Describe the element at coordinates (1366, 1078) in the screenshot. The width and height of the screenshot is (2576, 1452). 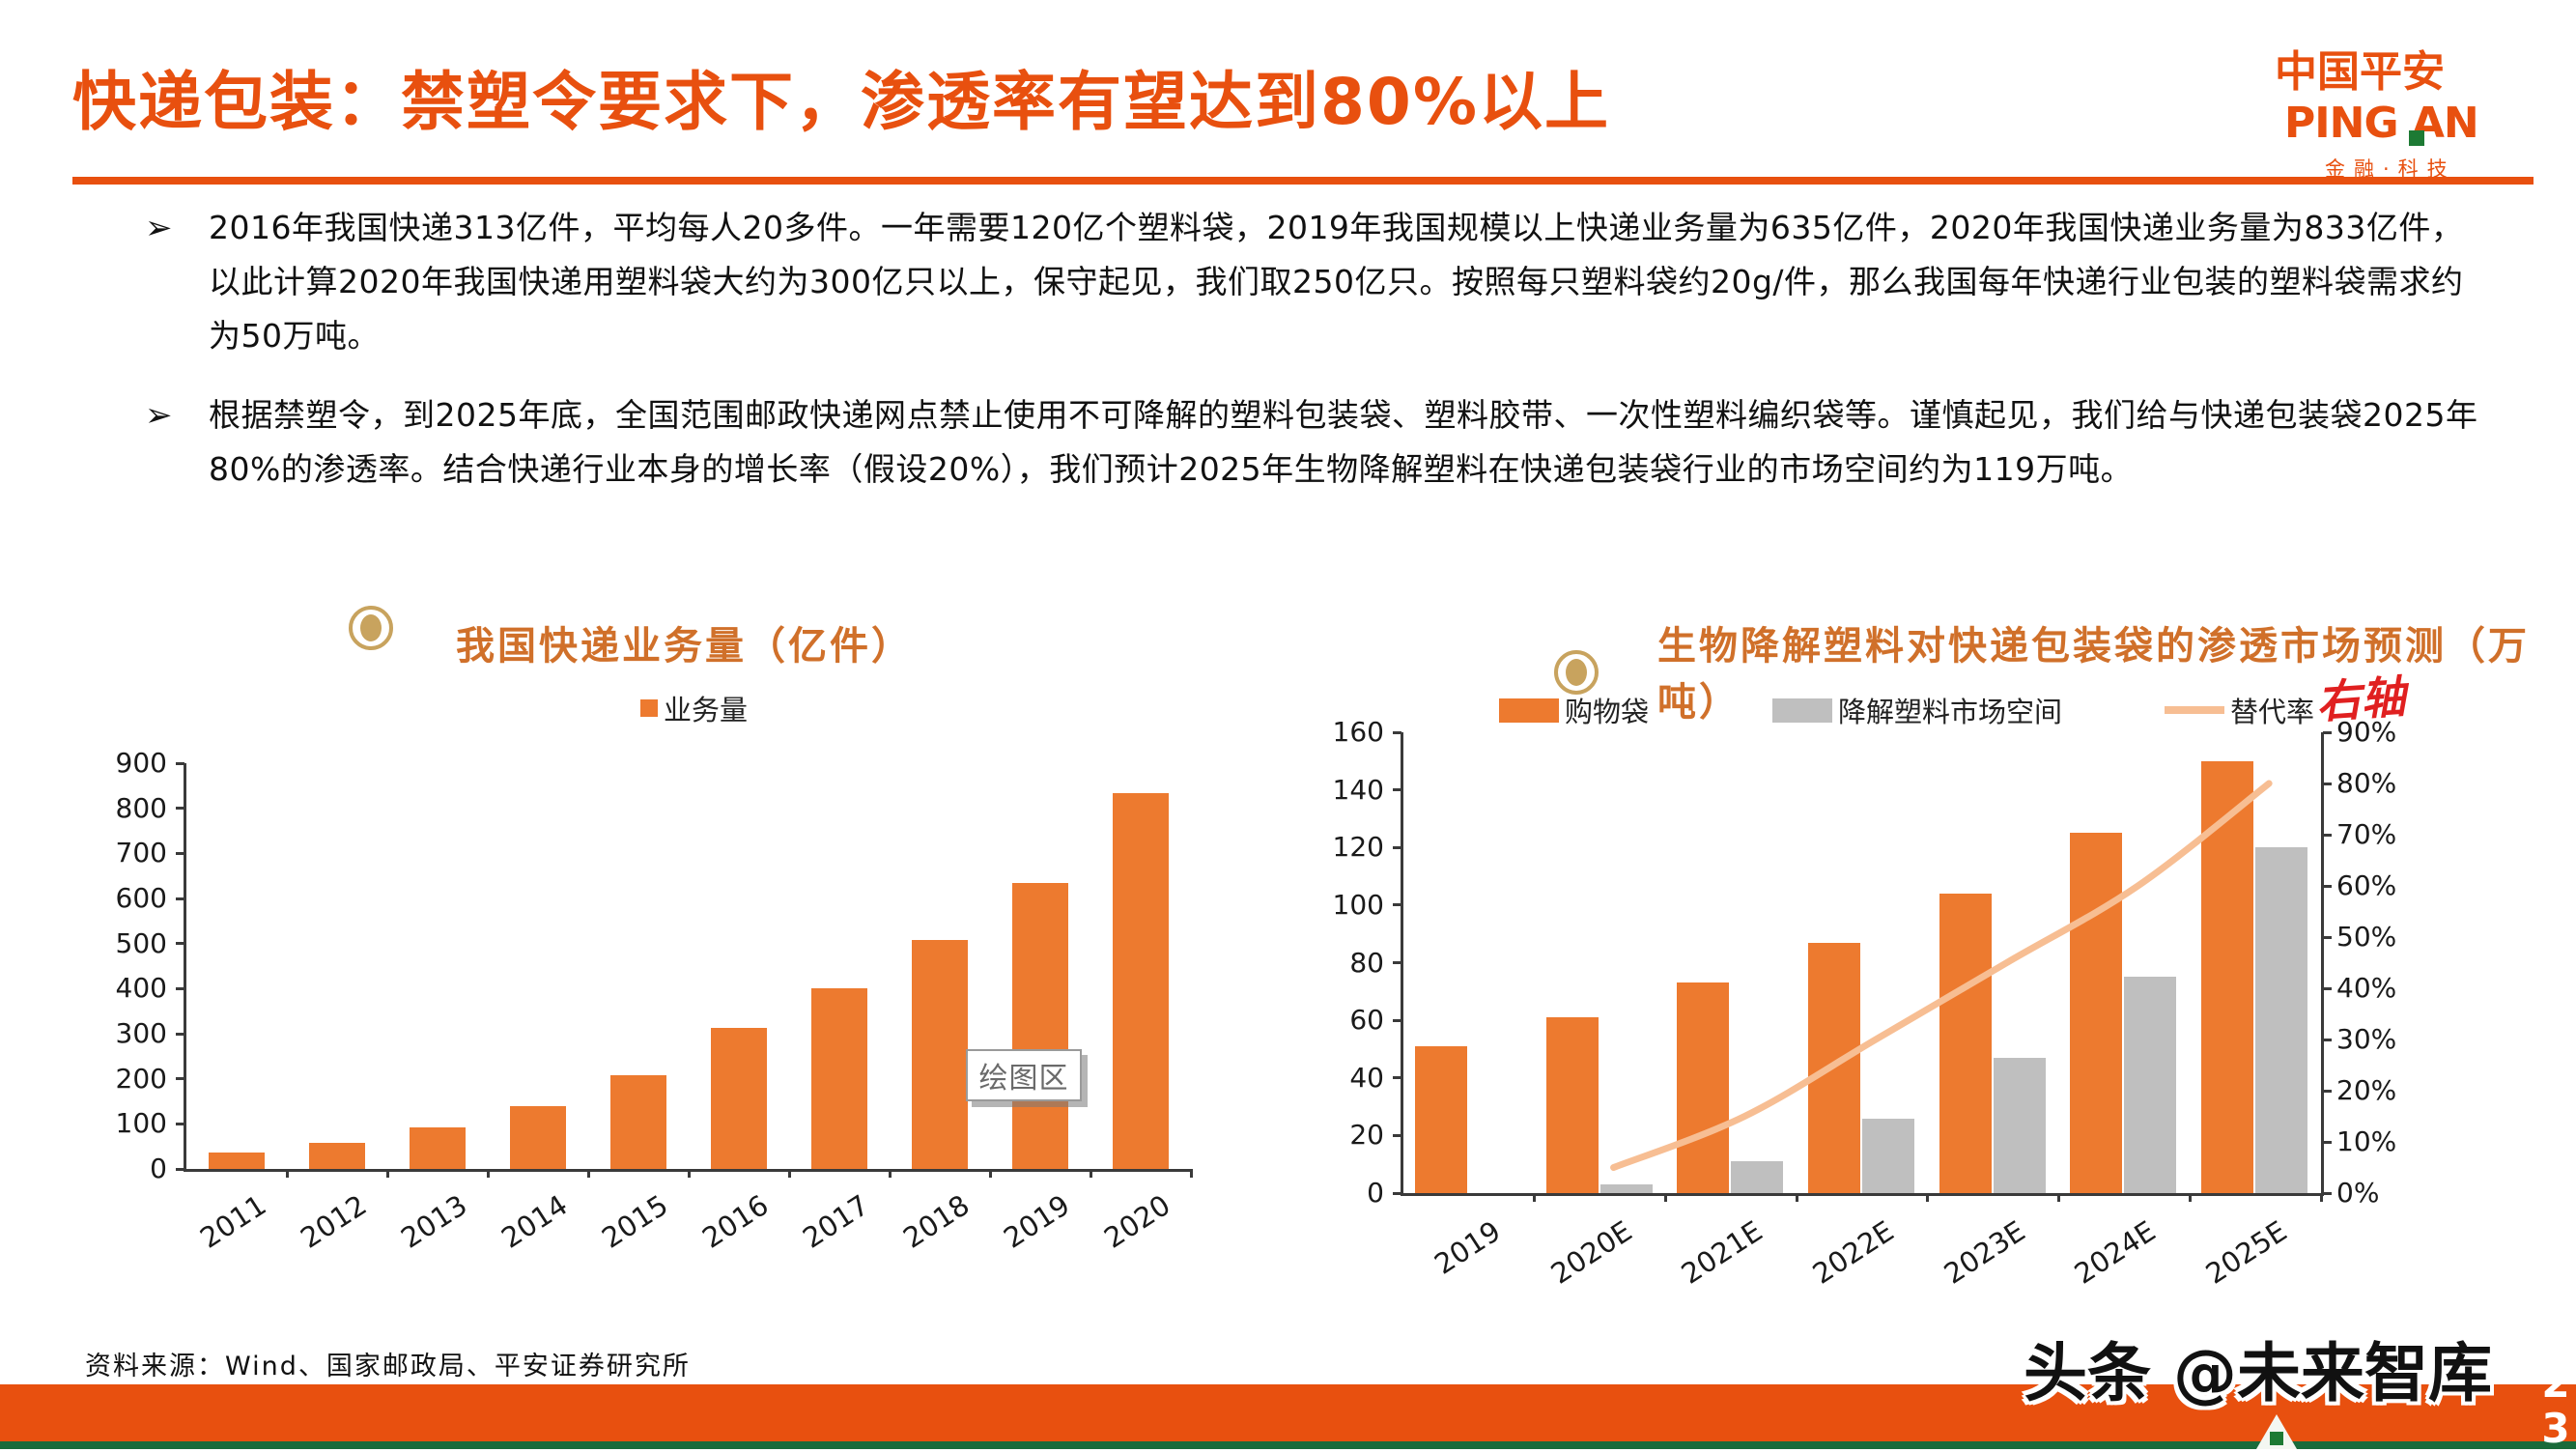
I see `left-y-axis-tick-label: 40` at that location.